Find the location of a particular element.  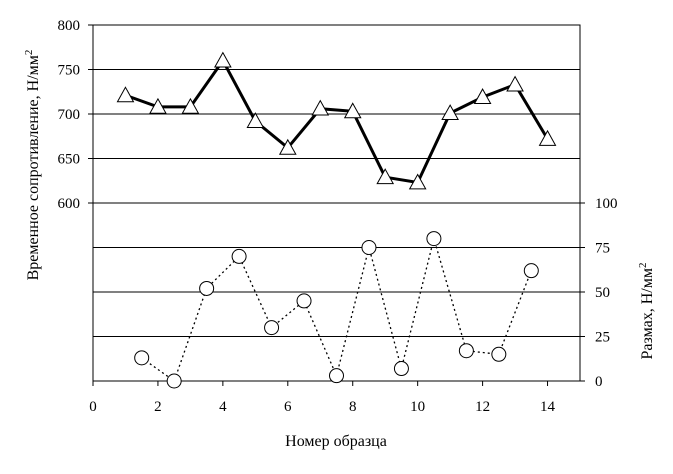

y-left-tick-label: 750 is located at coordinates (69, 71).